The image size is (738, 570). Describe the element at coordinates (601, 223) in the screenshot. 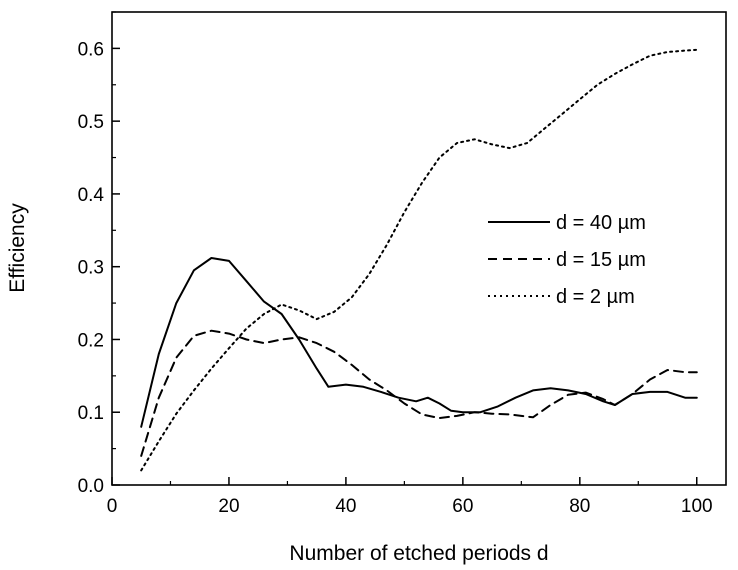

I see `legend-label: d = 40 µm` at that location.